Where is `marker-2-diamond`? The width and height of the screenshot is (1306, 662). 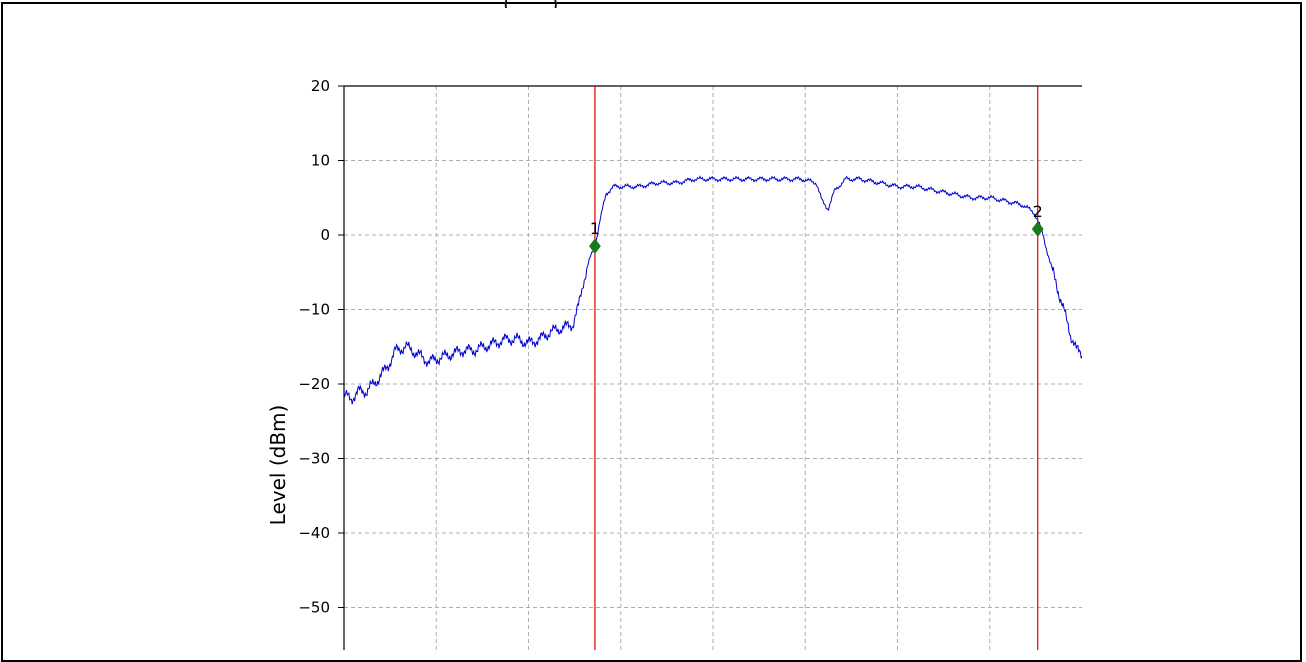
marker-2-diamond is located at coordinates (1037, 229).